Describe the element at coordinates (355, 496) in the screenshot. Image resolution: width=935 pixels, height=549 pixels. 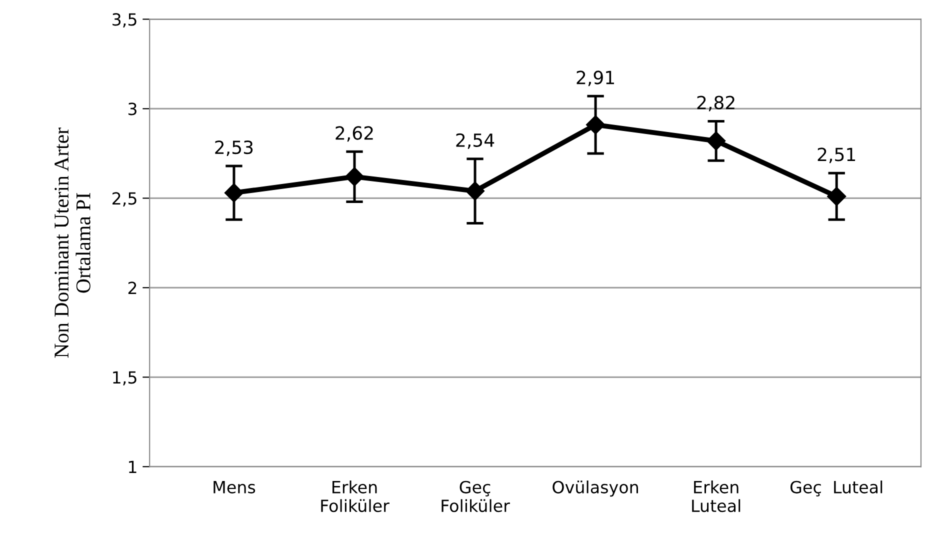
I see `x-tick-label: Erken Foliküler` at that location.